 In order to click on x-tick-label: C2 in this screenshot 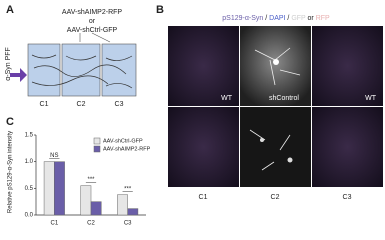, I will do `click(91, 224)`.